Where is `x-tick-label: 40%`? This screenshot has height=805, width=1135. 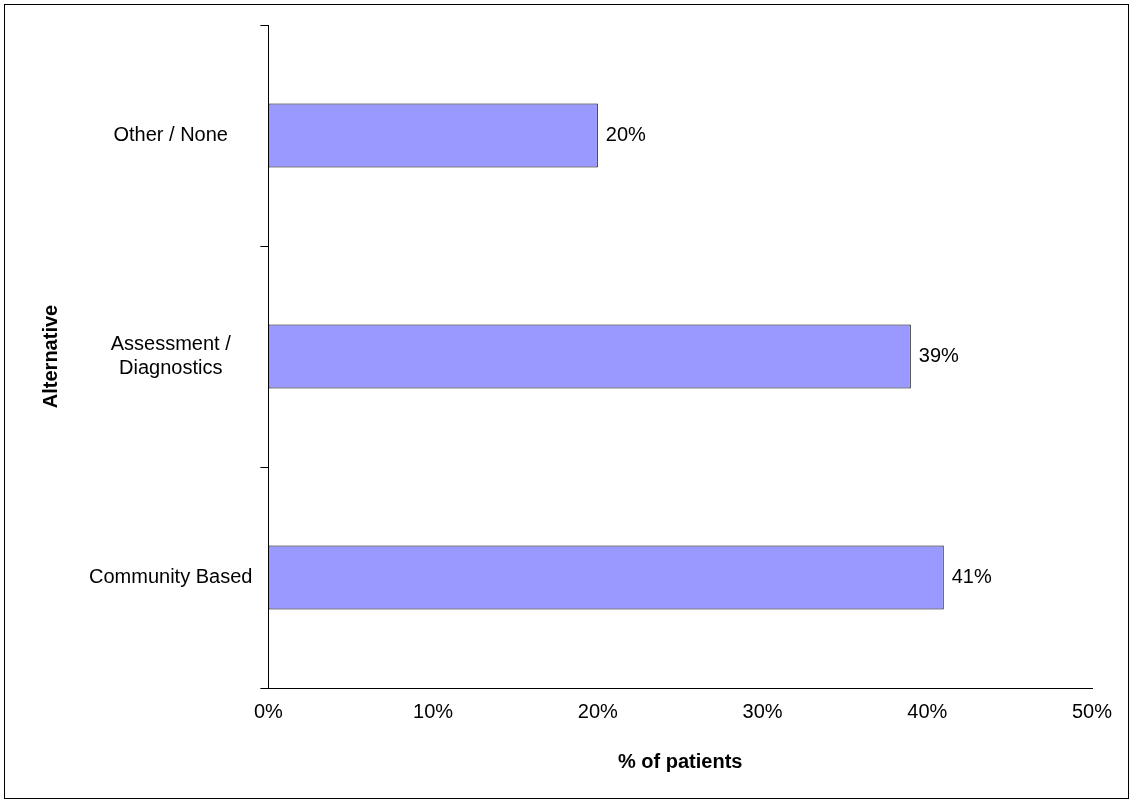
x-tick-label: 40% is located at coordinates (927, 710).